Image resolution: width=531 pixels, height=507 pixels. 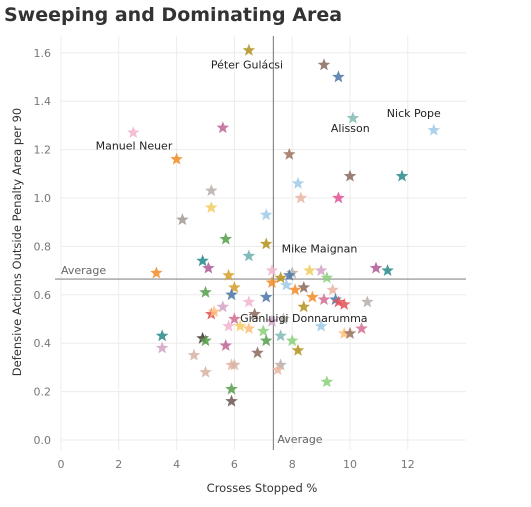 What do you see at coordinates (262, 488) in the screenshot?
I see `x-axis-title: Crosses Stopped %` at bounding box center [262, 488].